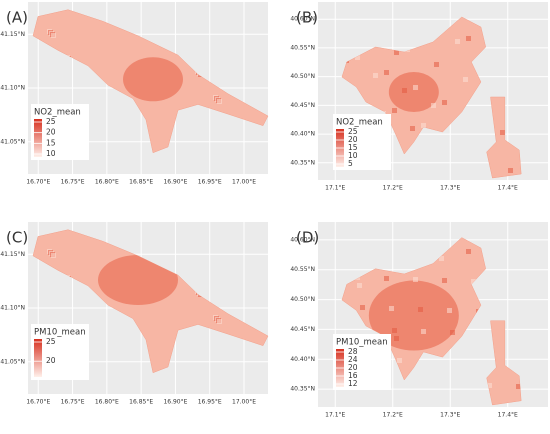  I want to click on lat-label: 40.55°N, so click(302, 269).